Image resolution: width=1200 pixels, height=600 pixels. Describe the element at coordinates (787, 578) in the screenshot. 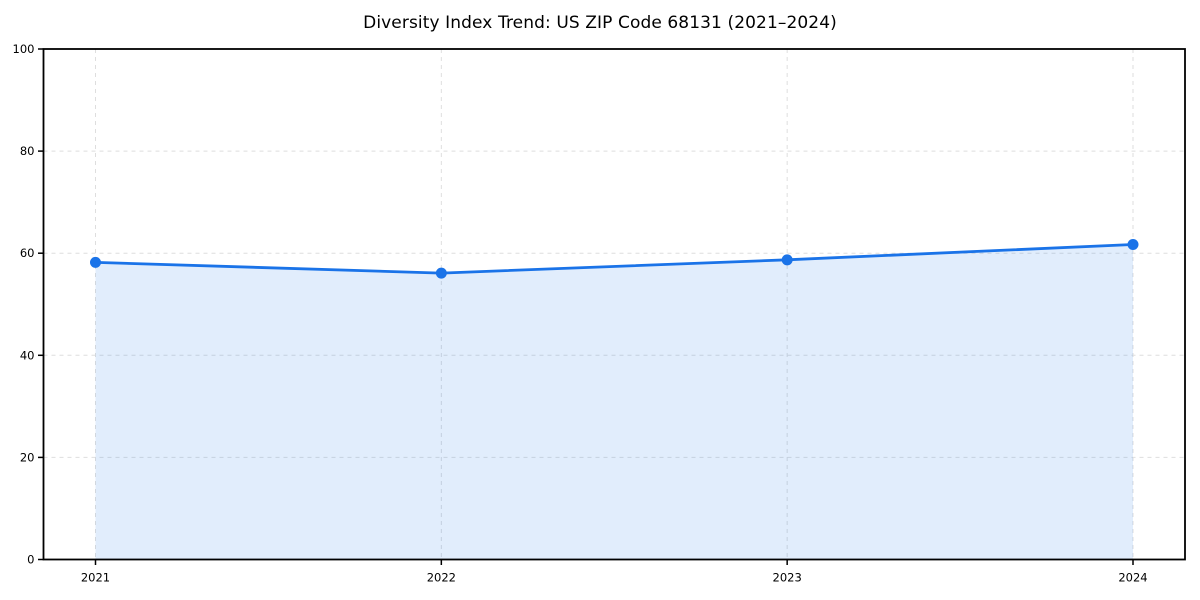

I see `x-tick-label: 2023` at that location.